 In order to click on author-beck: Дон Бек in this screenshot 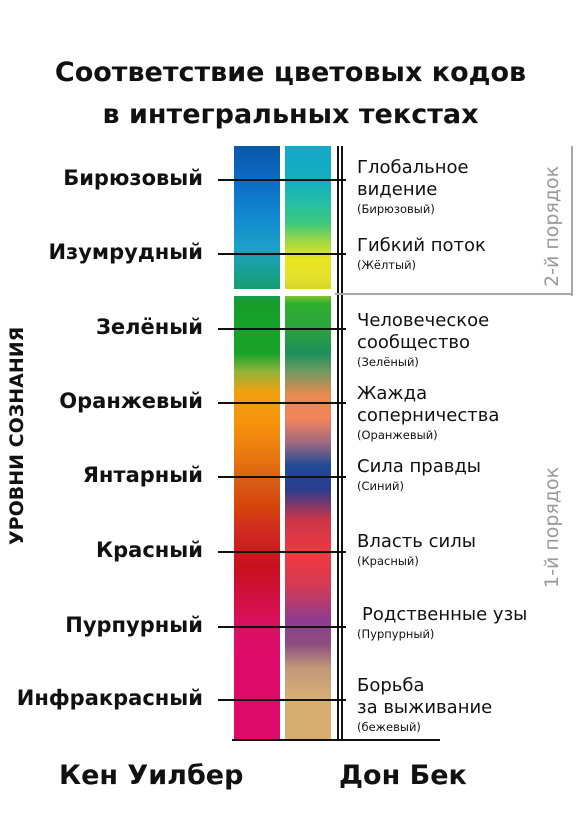, I will do `click(403, 775)`.